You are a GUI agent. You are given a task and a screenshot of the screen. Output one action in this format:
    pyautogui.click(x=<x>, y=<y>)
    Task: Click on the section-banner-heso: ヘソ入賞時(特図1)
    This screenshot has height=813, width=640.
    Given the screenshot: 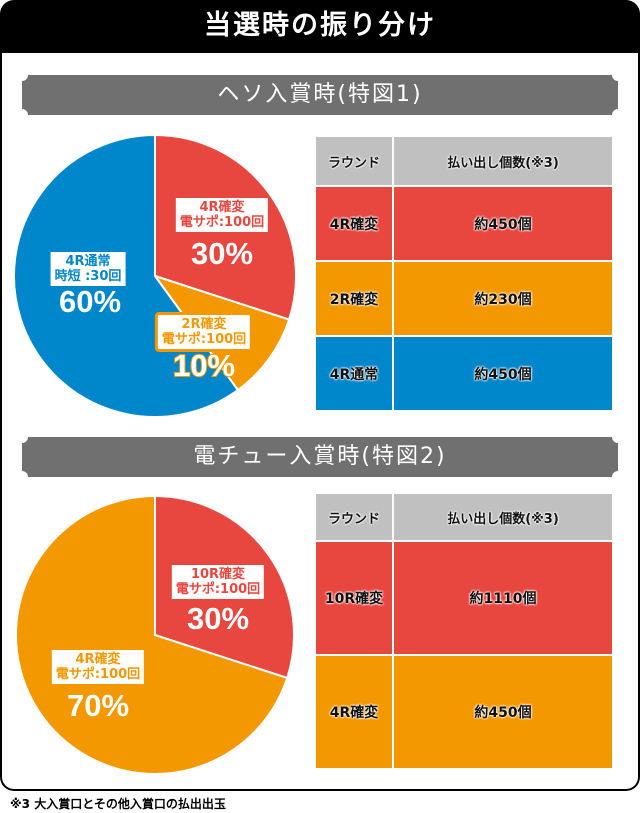 What is the action you would take?
    pyautogui.click(x=320, y=95)
    